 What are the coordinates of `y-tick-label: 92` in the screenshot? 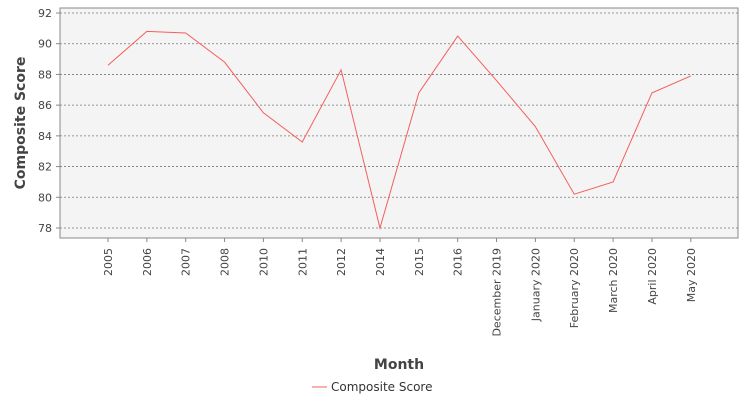 It's located at (45, 13).